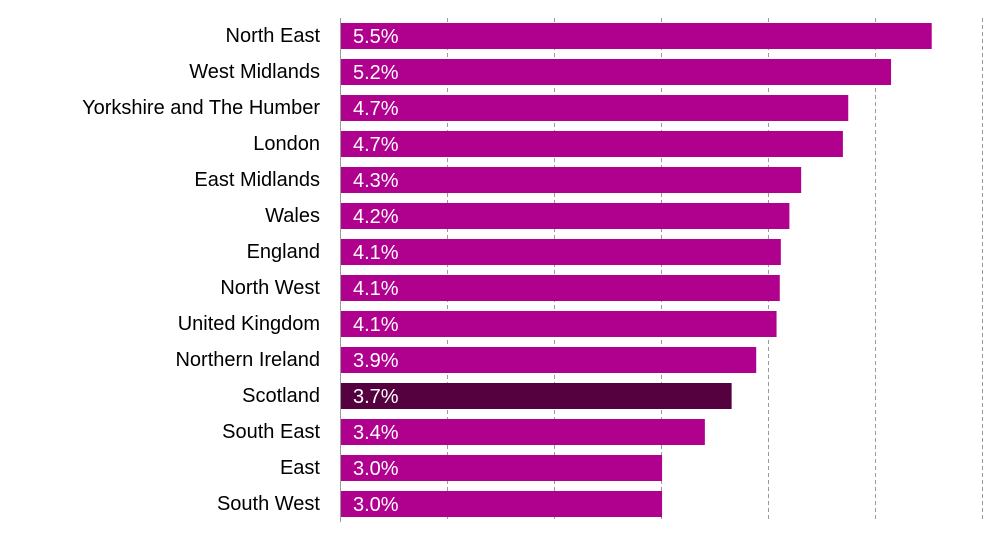 The height and width of the screenshot is (545, 1007). What do you see at coordinates (502, 504) in the screenshot?
I see `bar-south-west` at bounding box center [502, 504].